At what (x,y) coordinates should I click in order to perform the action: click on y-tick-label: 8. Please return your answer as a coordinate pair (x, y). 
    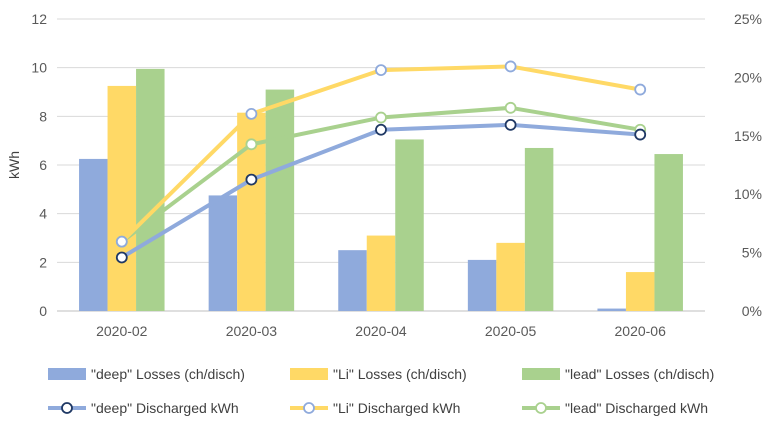
    Looking at the image, I should click on (43, 116).